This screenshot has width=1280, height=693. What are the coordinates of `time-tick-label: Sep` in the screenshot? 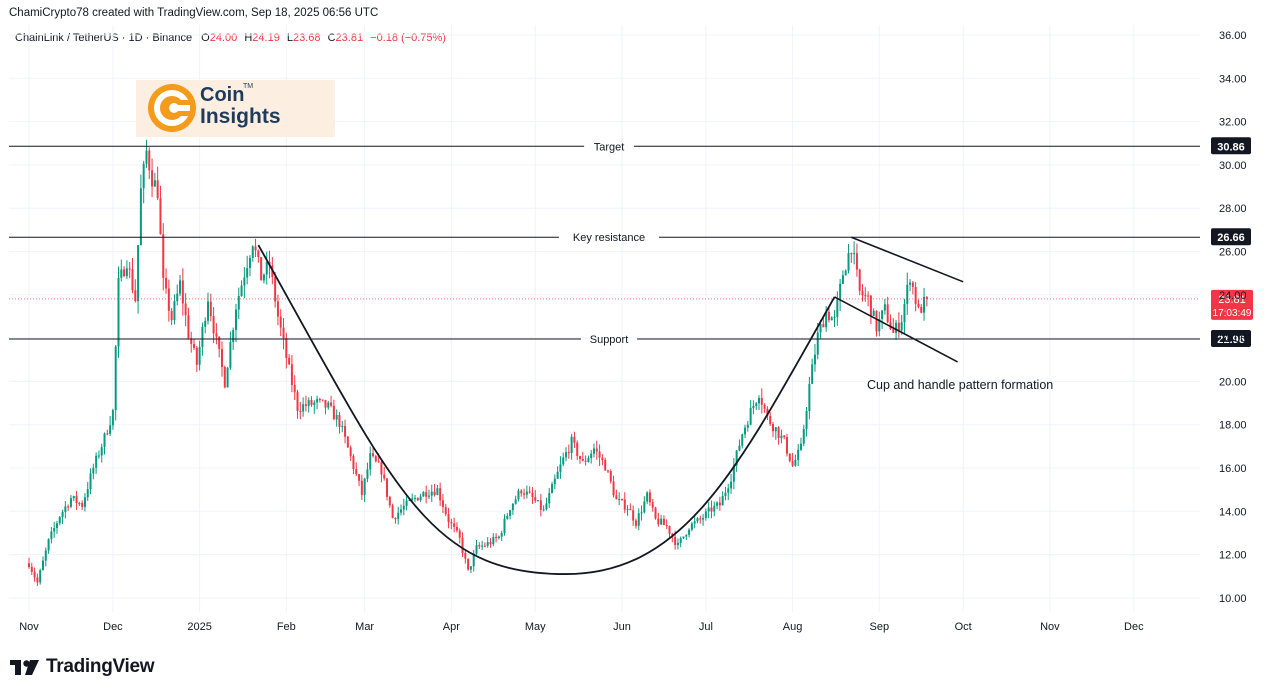 It's located at (879, 627).